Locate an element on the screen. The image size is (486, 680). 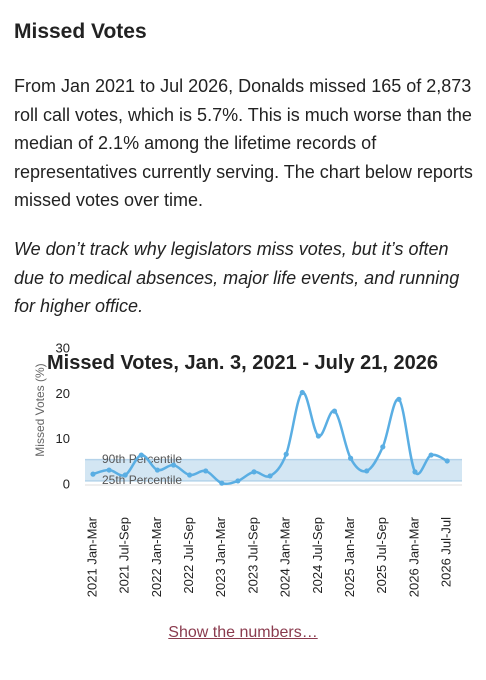
x-tick-label: 2021 Jan-Mar is located at coordinates (91, 556).